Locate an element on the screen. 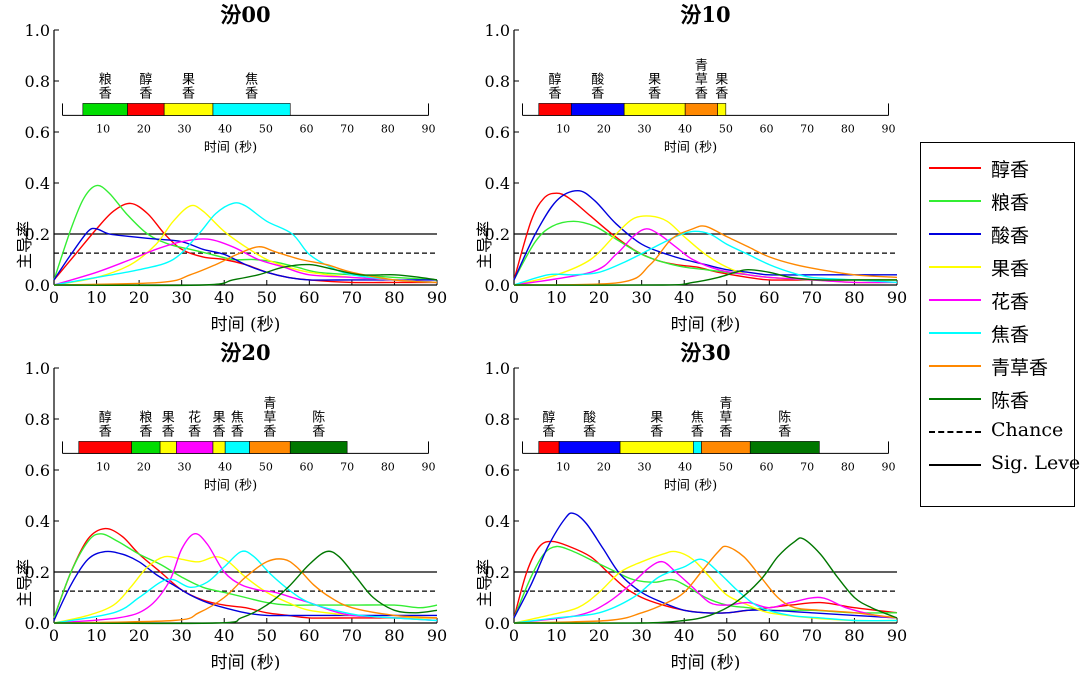  y-tick-label: 0.0 is located at coordinates (37, 285).